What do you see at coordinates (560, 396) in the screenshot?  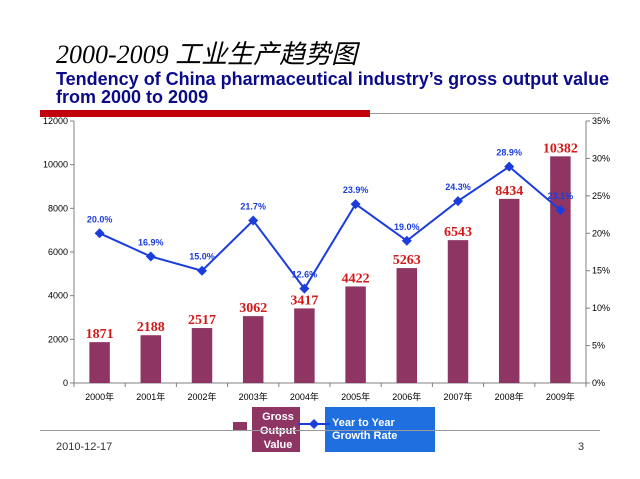 I see `x-tick-label: 2009年` at bounding box center [560, 396].